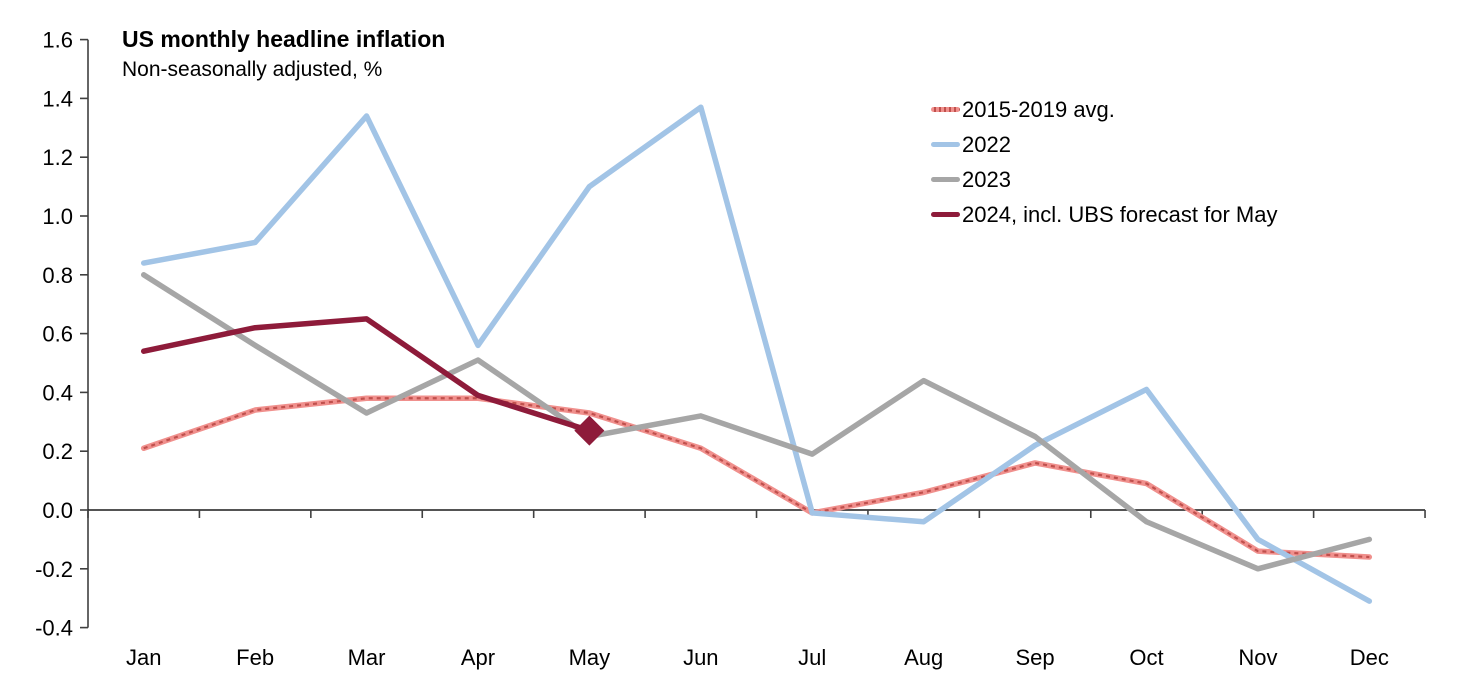 The height and width of the screenshot is (674, 1462). What do you see at coordinates (590, 657) in the screenshot?
I see `x-tick-label: May` at bounding box center [590, 657].